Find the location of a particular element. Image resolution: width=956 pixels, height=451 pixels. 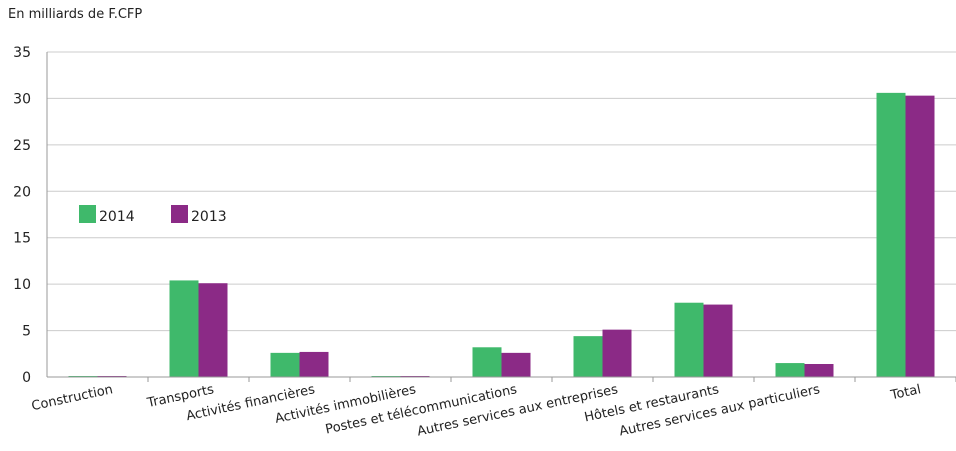

y-tick-label: 0 is located at coordinates (26, 378).